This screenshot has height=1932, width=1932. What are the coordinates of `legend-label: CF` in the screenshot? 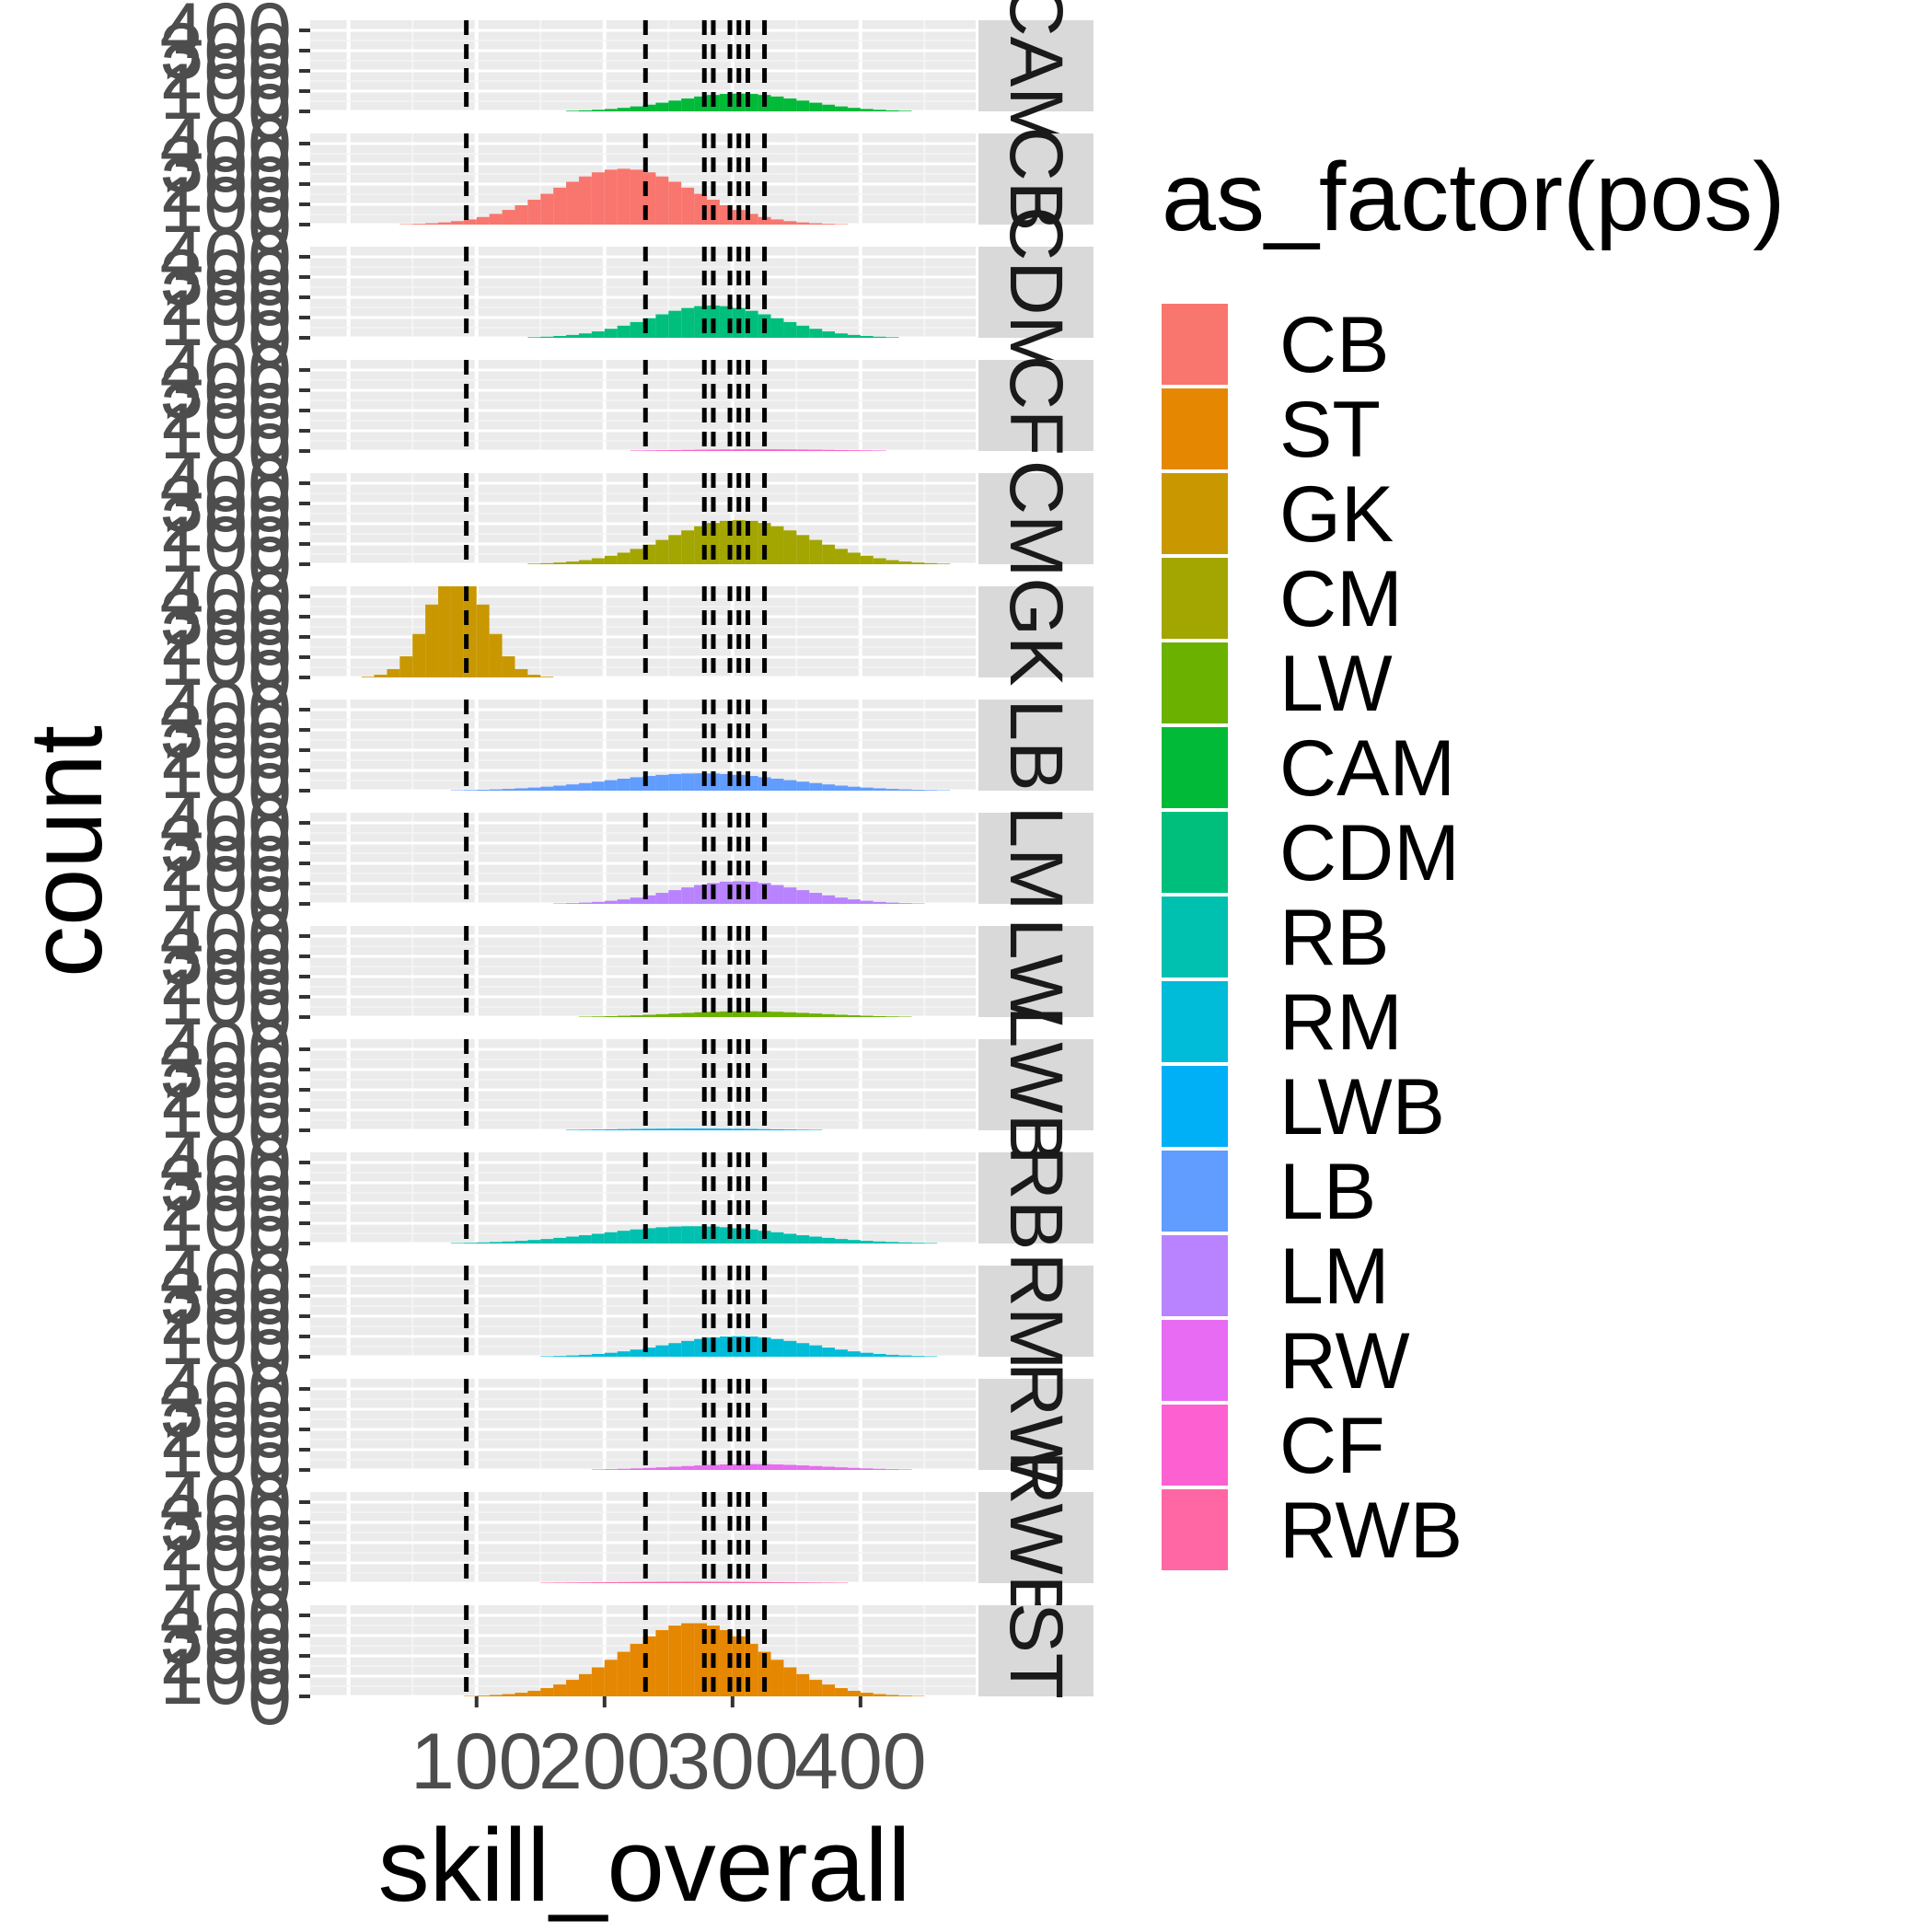 It's located at (1332, 1446).